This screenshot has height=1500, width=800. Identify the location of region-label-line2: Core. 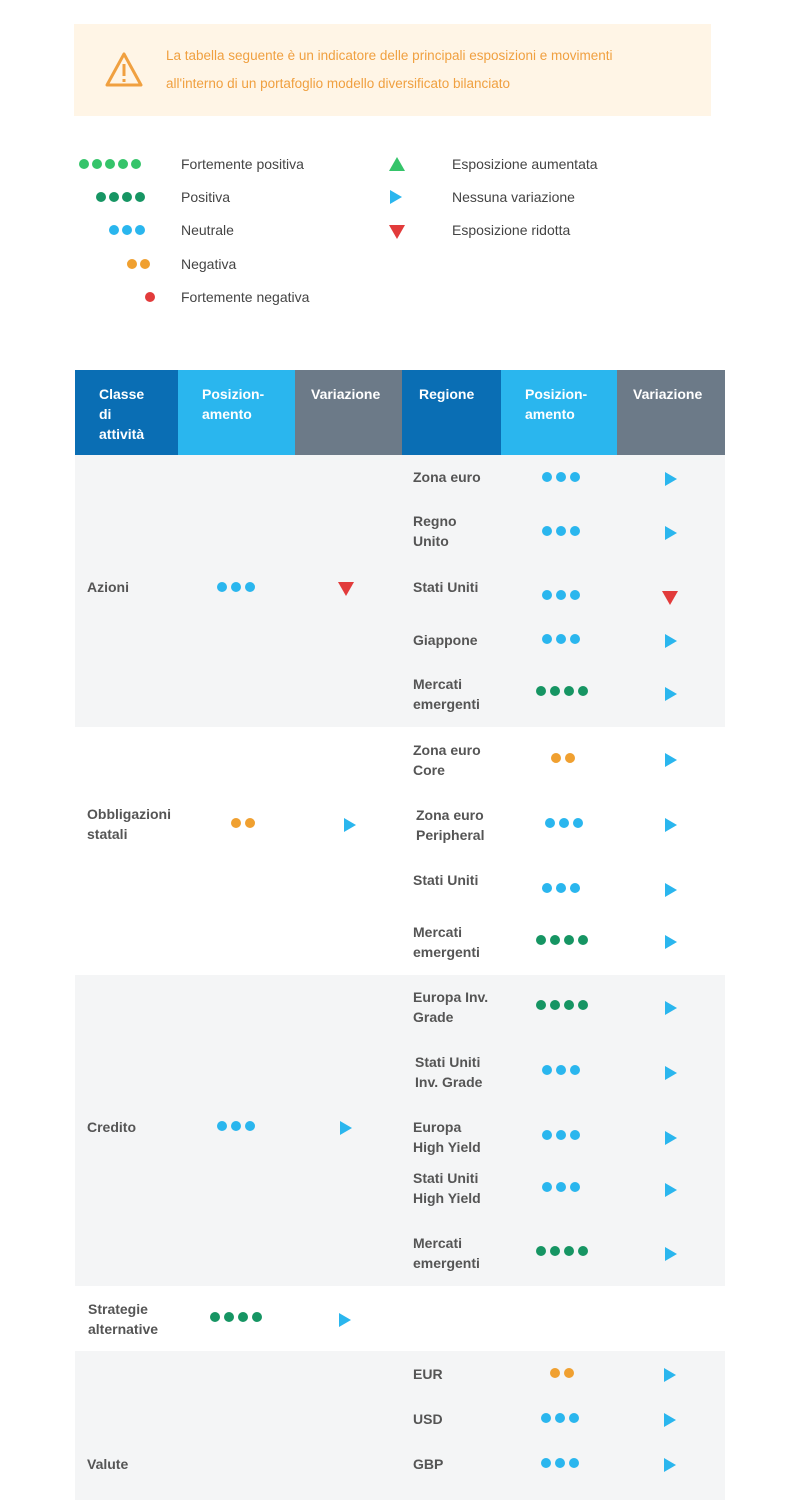
(429, 770).